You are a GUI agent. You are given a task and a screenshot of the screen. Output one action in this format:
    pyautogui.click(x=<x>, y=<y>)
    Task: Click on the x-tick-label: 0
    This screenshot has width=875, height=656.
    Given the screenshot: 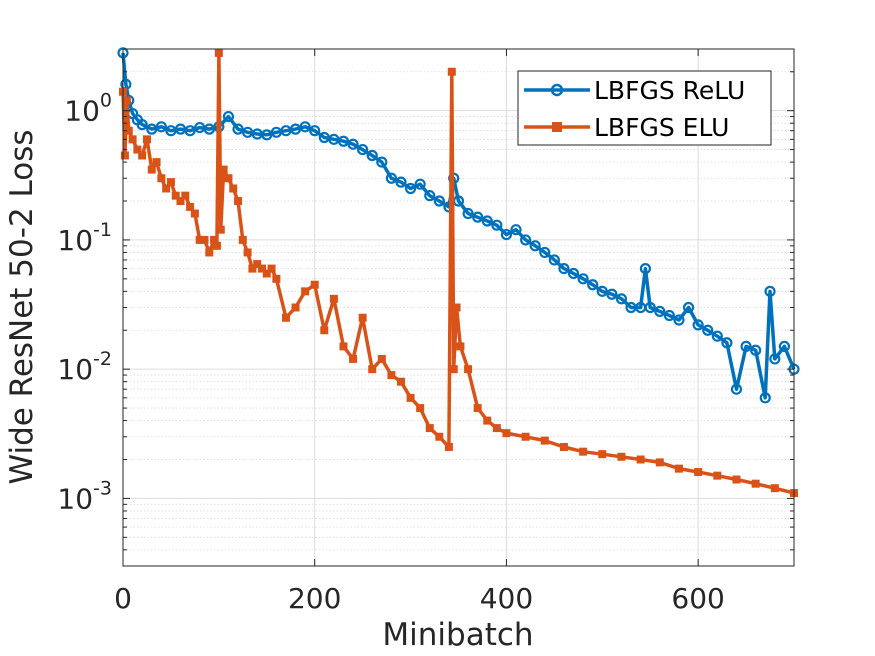 What is the action you would take?
    pyautogui.click(x=123, y=598)
    